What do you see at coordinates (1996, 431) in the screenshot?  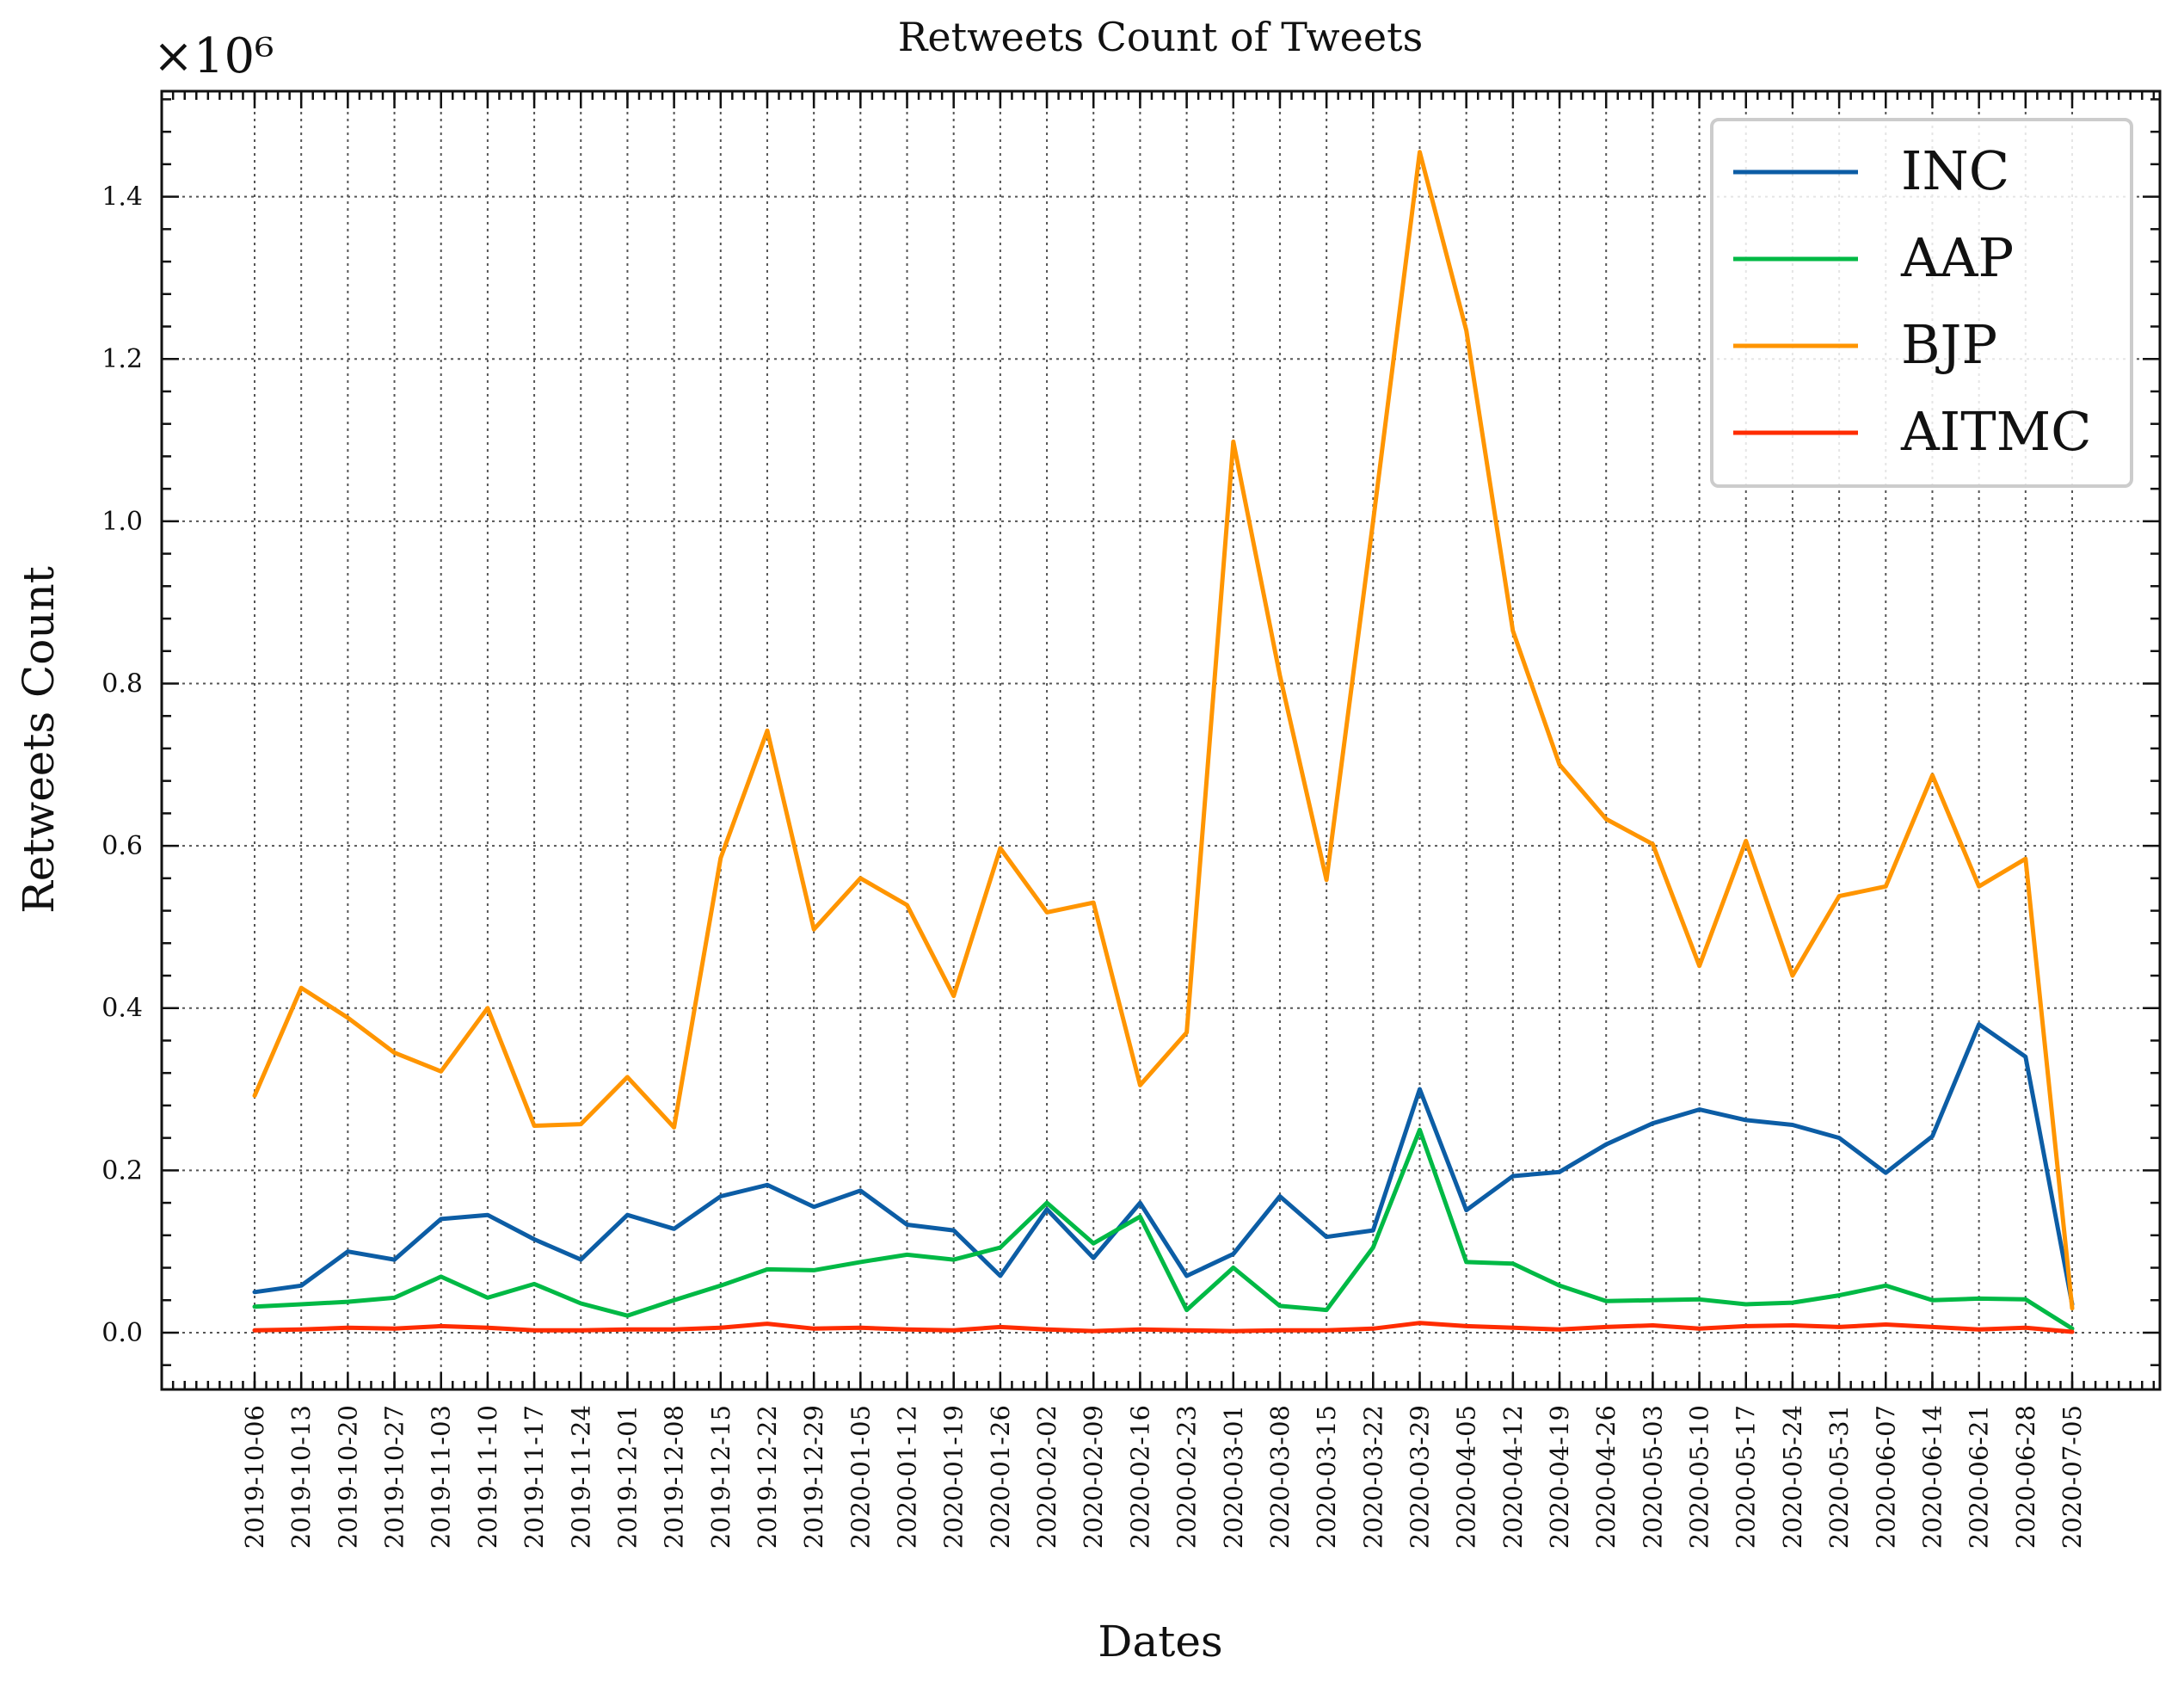 I see `legend-label-aitmc: AITMC` at bounding box center [1996, 431].